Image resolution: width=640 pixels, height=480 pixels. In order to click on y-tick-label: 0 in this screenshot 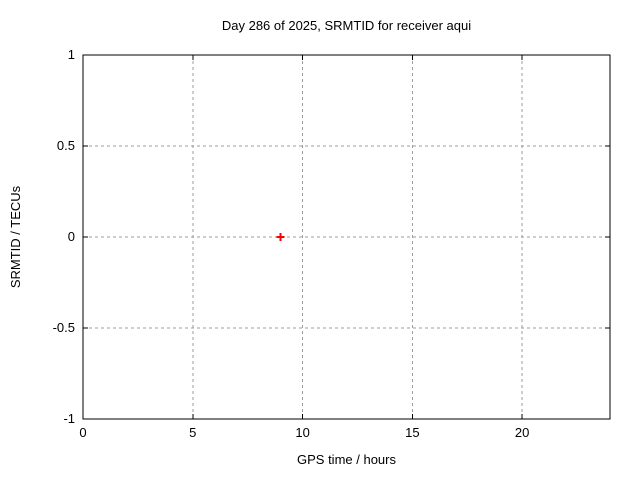, I will do `click(71, 236)`.